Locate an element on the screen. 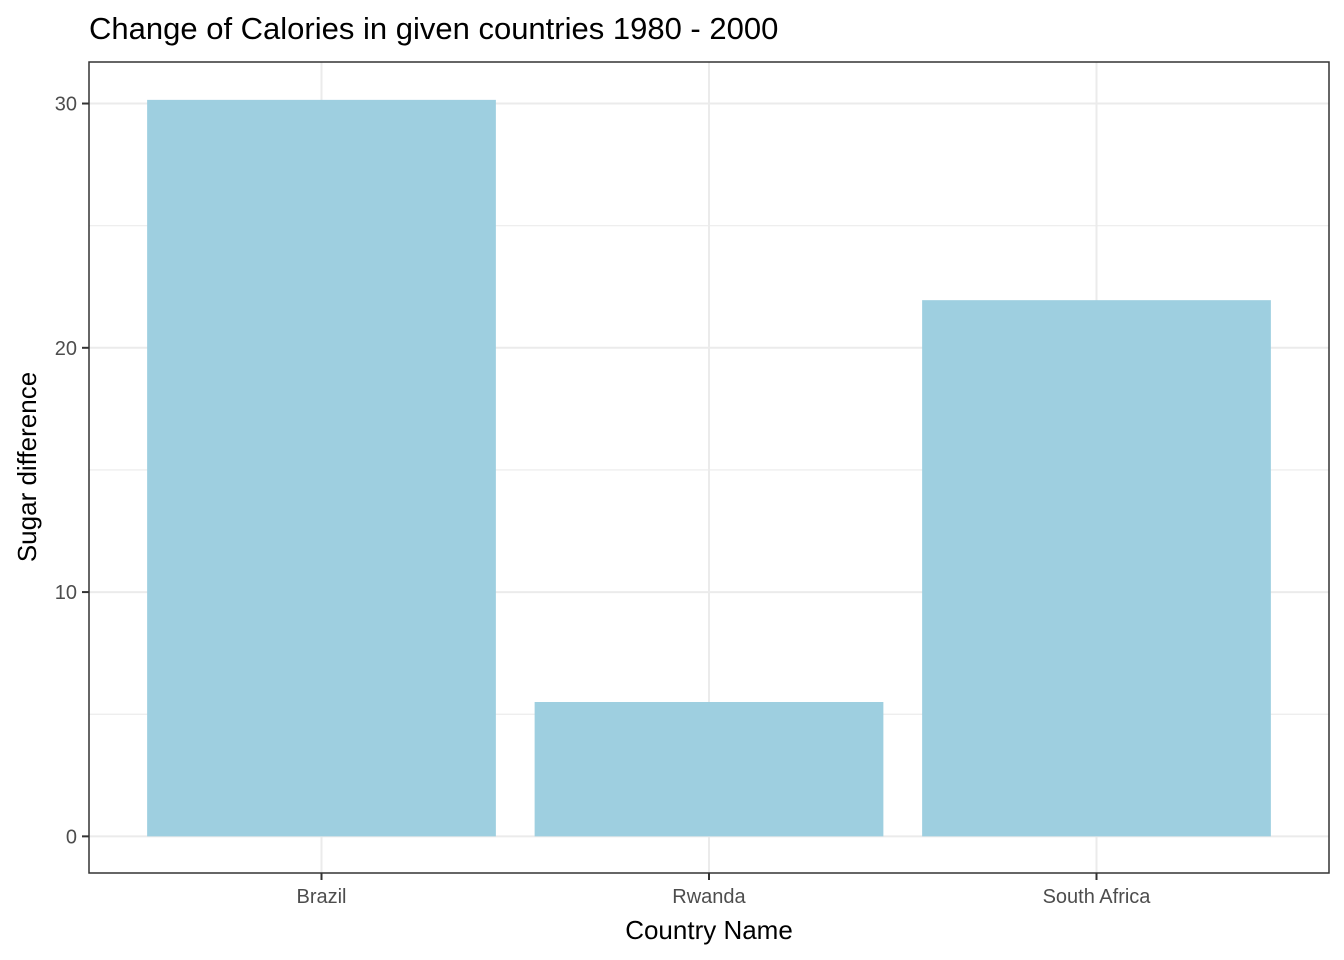 The width and height of the screenshot is (1344, 960). x-tick-label: Rwanda is located at coordinates (709, 897).